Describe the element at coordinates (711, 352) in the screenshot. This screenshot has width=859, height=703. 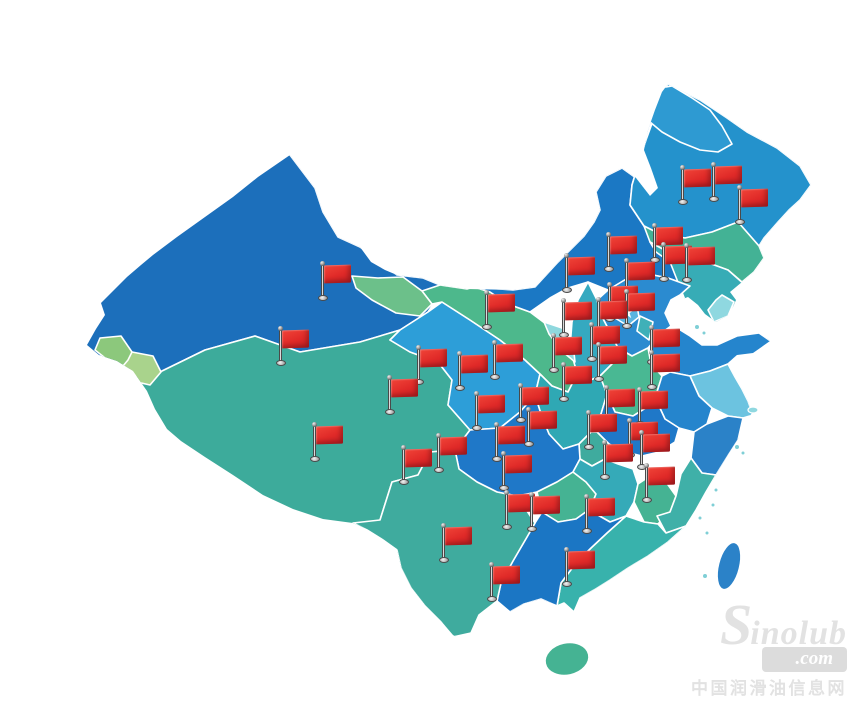
I see `province-shandong` at that location.